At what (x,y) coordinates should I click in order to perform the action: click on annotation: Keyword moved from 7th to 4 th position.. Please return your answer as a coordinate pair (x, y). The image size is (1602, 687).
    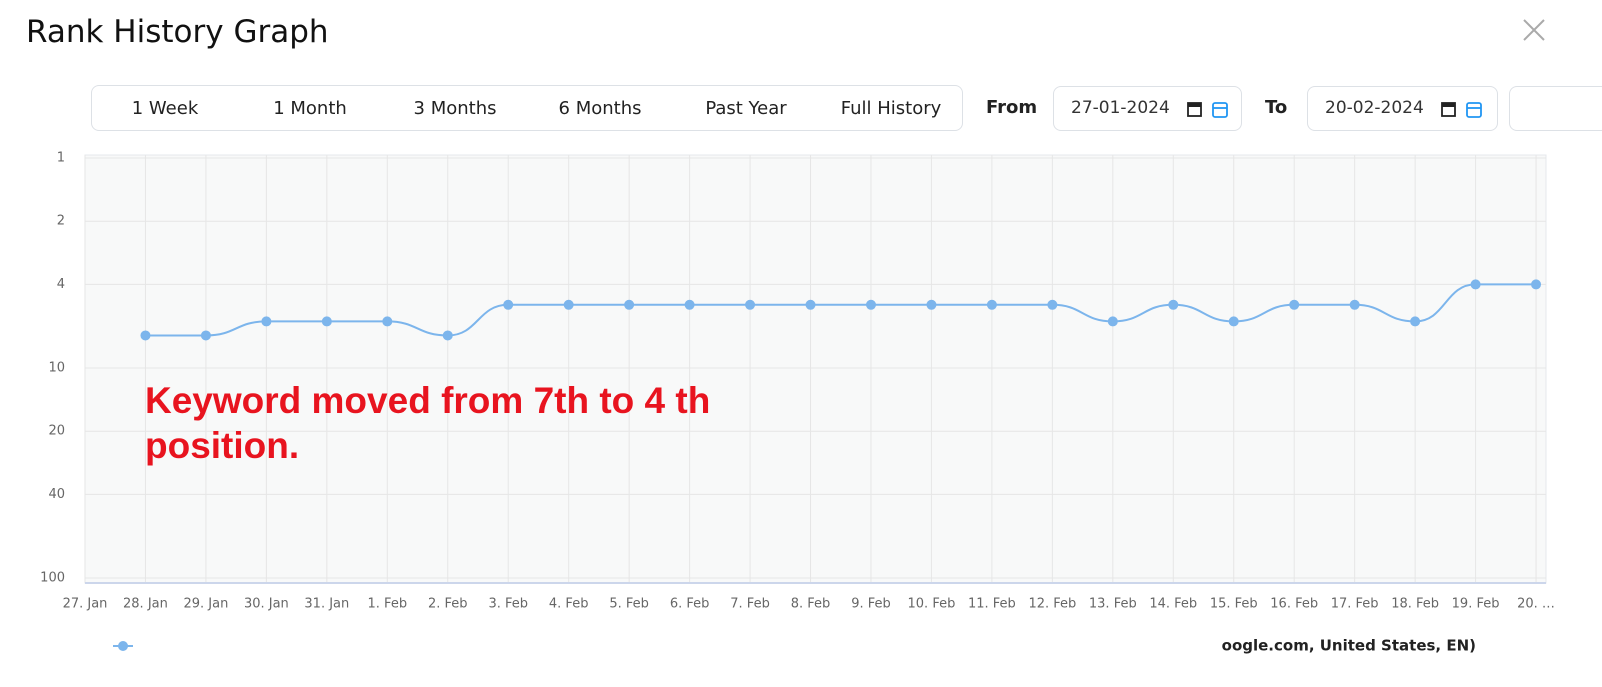
    Looking at the image, I should click on (428, 423).